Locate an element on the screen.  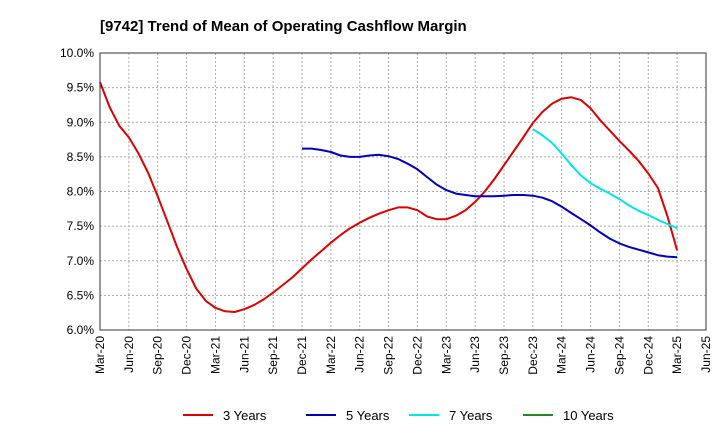
x-tick-label: Mar-24 is located at coordinates (562, 355).